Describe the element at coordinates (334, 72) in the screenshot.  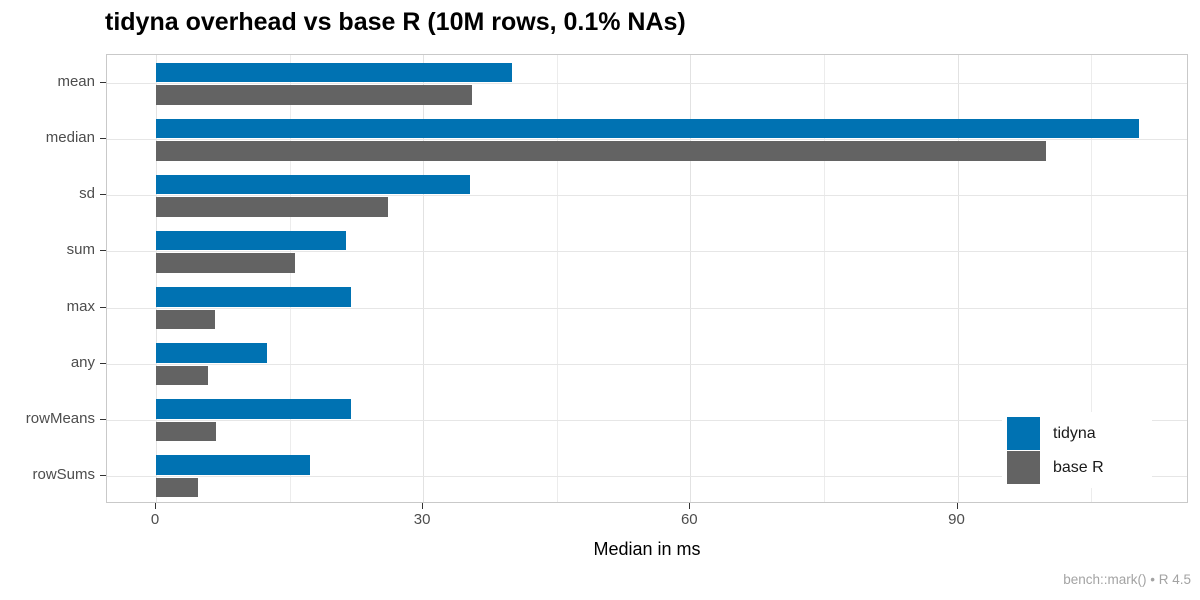
I see `bar-tidyna-mean` at that location.